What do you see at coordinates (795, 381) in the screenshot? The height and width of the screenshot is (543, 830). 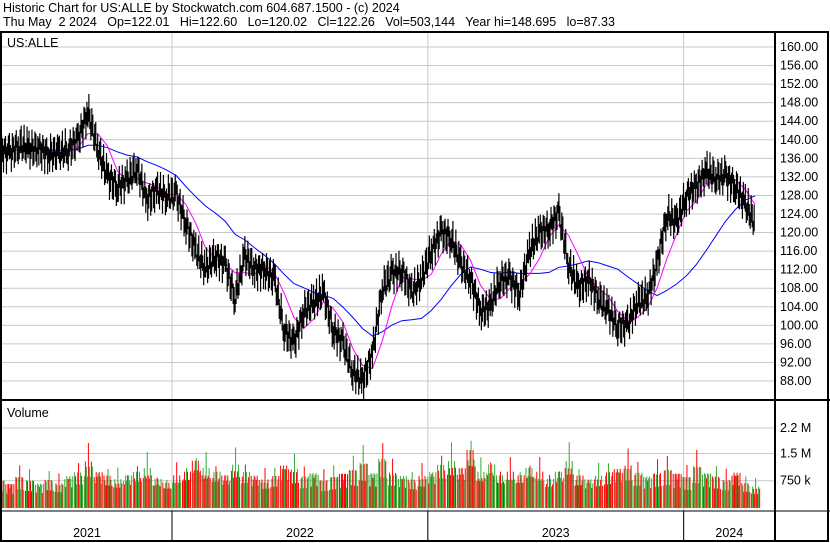 I see `price-tick-label: 88.00` at bounding box center [795, 381].